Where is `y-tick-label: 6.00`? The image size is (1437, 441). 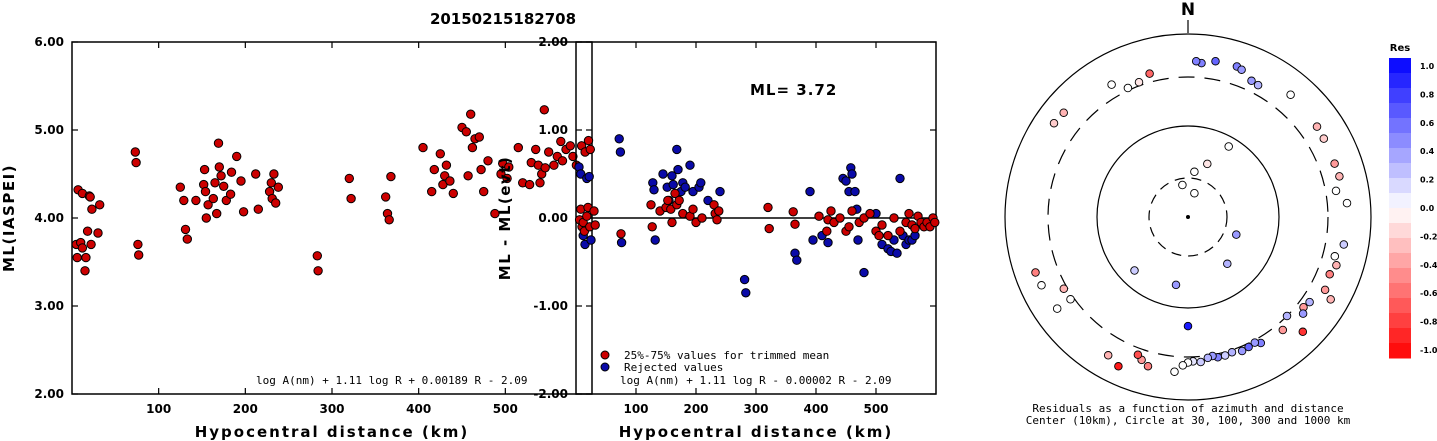
y-tick-label: 6.00 is located at coordinates (49, 42).